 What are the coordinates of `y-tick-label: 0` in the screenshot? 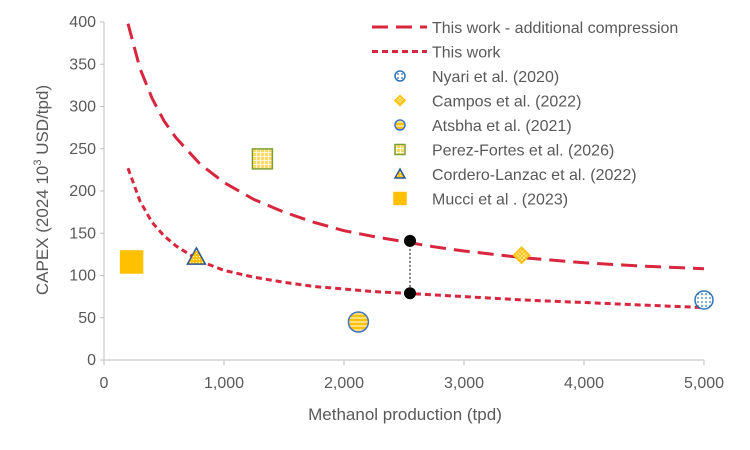 It's located at (91, 360).